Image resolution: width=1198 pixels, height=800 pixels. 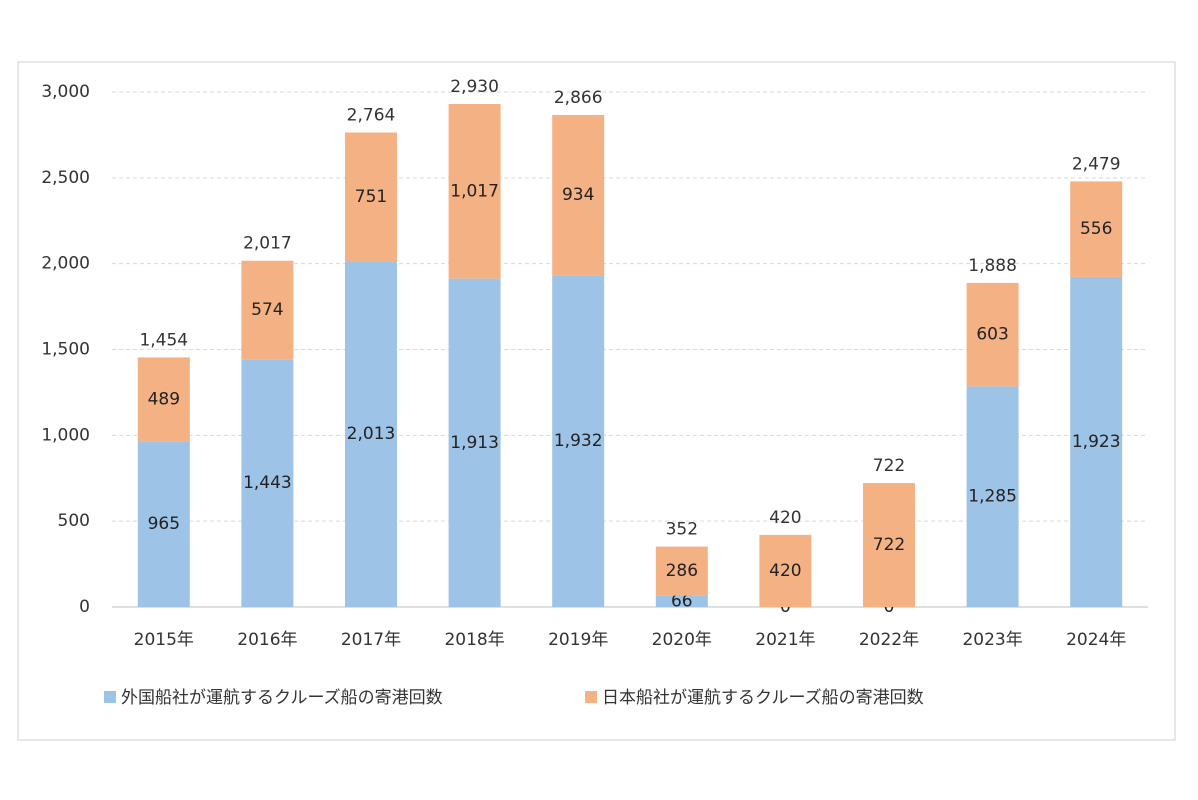 What do you see at coordinates (371, 640) in the screenshot?
I see `x-tick-label: 2017年` at bounding box center [371, 640].